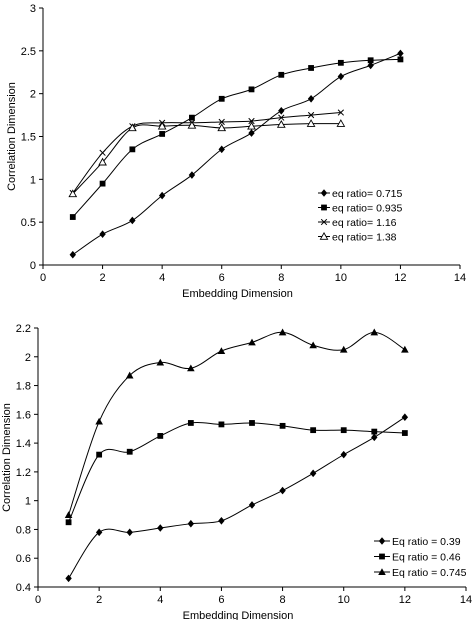 The image size is (474, 620). I want to click on legend-label: eq ratio= 1.38, so click(364, 238).